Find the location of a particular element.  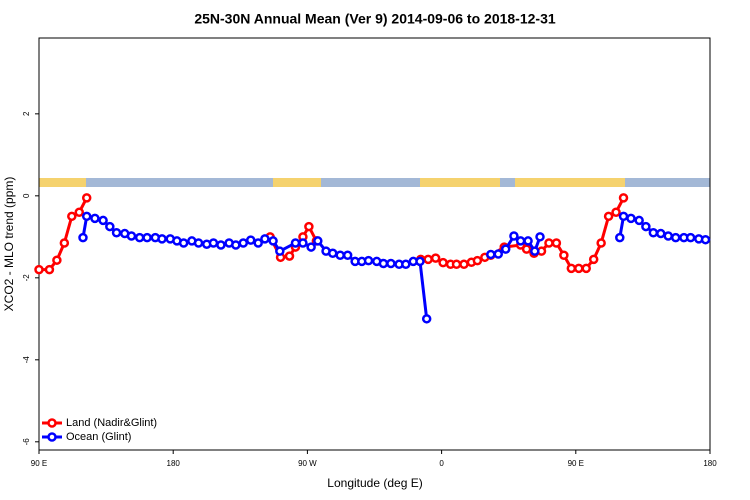

y-axis-label: XCO2 - MLO trend (ppm) is located at coordinates (9, 244).